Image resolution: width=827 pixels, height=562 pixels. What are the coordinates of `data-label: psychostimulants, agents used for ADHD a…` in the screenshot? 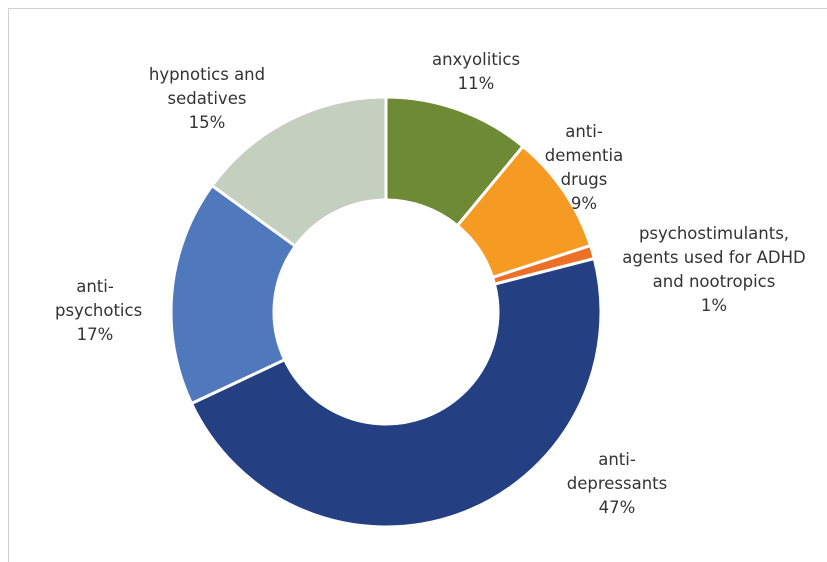 It's located at (714, 270).